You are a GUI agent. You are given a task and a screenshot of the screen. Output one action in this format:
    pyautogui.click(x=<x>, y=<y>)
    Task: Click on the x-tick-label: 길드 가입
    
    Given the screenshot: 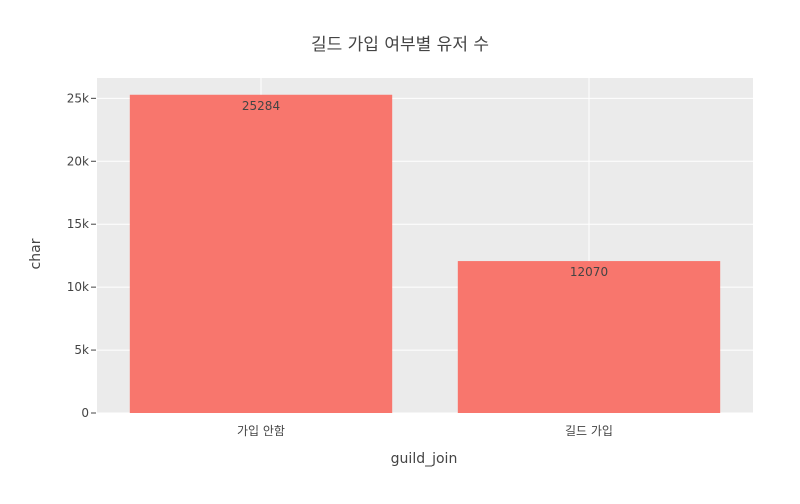 What is the action you would take?
    pyautogui.click(x=589, y=431)
    